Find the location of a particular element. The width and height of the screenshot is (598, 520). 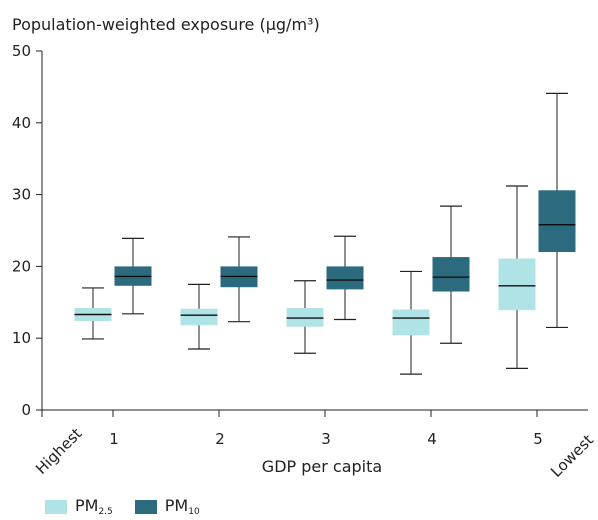

y-tick-label: 0 is located at coordinates (26, 410).